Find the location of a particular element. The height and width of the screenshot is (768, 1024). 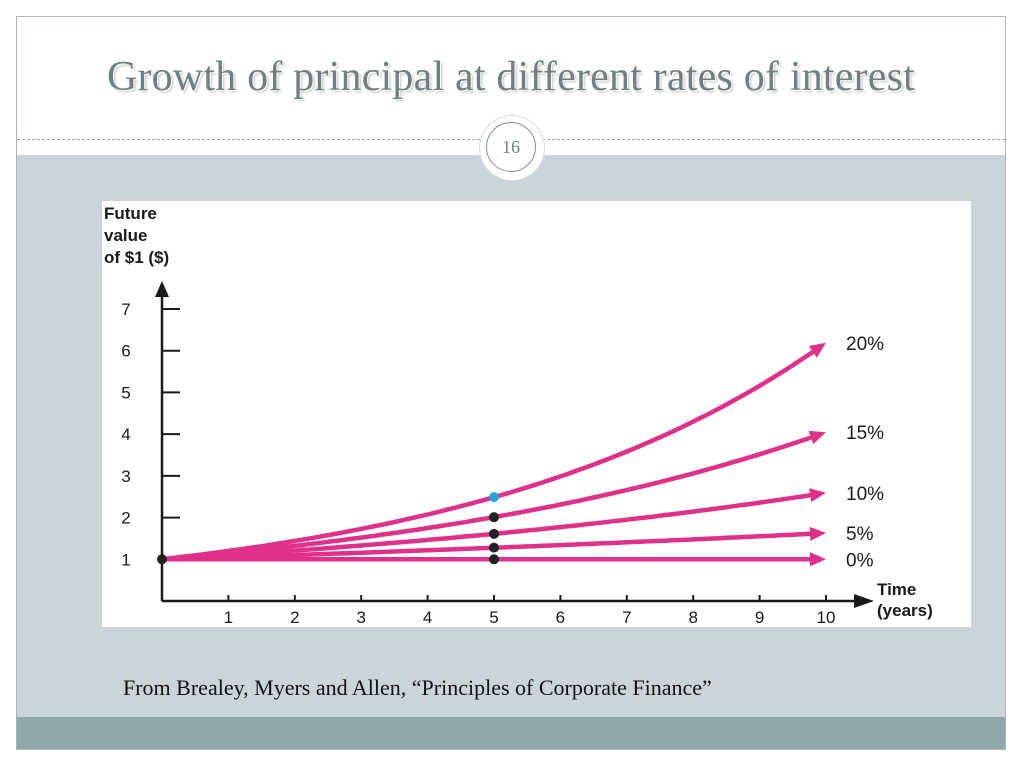

page-number-badge: 16 is located at coordinates (512, 148).